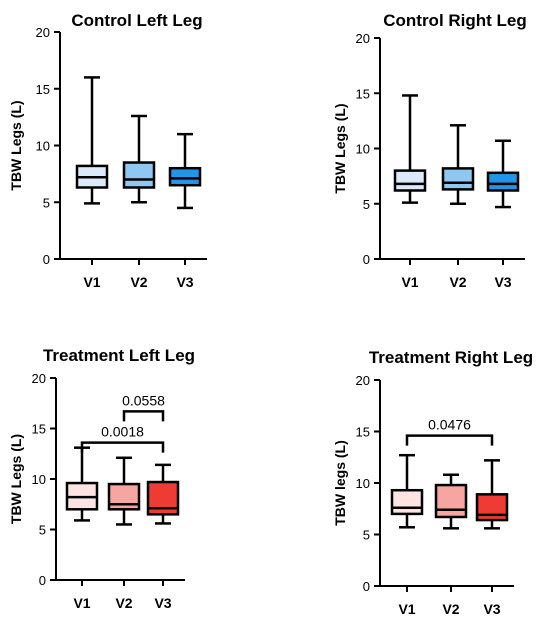 The width and height of the screenshot is (550, 620). Describe the element at coordinates (340, 483) in the screenshot. I see `y-axis-label: TBW legs (L)` at that location.